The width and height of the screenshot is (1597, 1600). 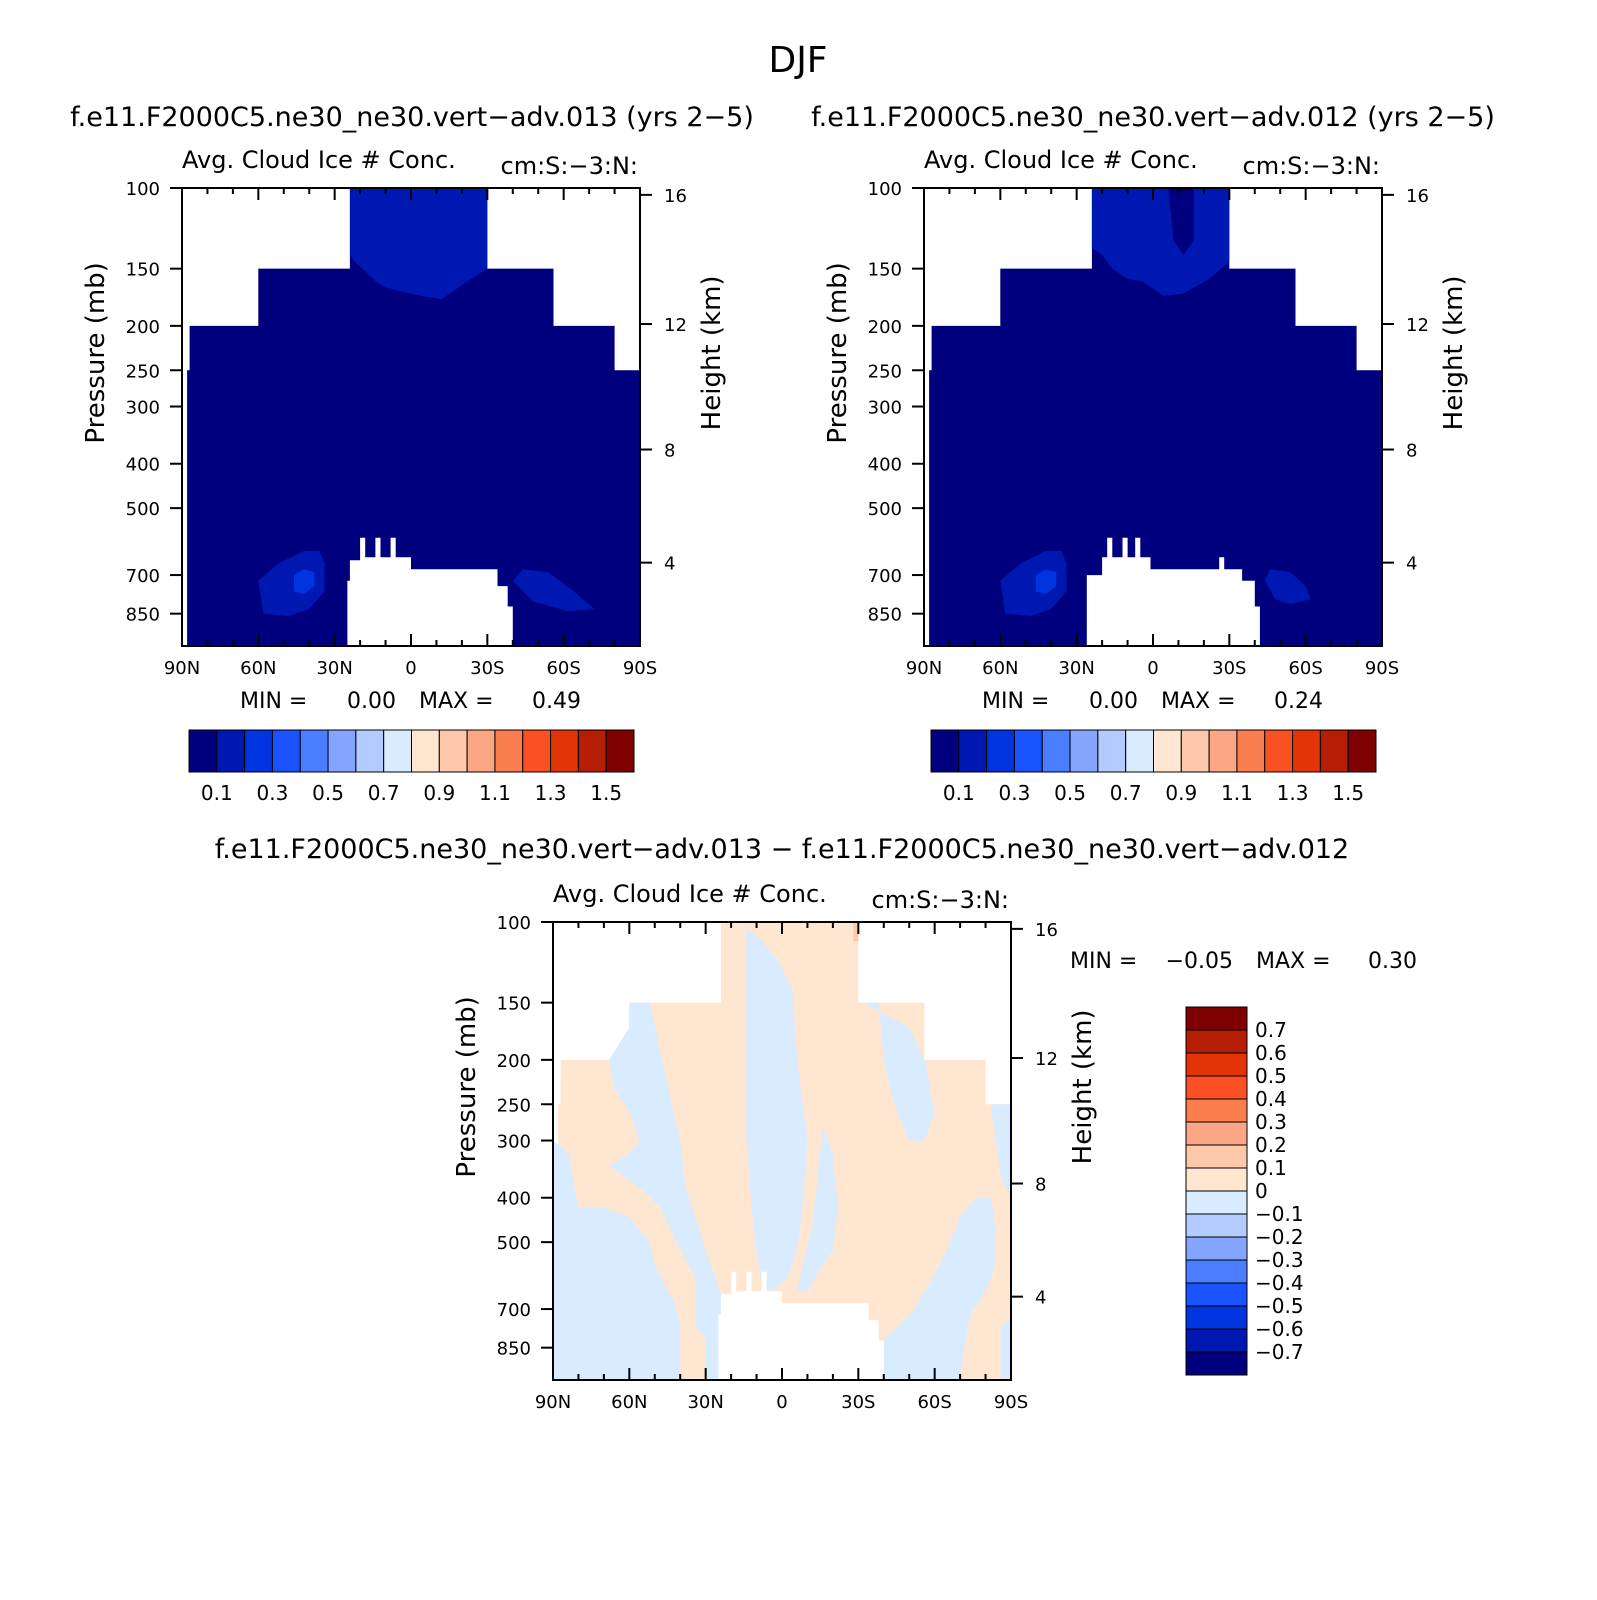 What do you see at coordinates (1181, 793) in the screenshot?
I see `colorbar-label: 0.9` at bounding box center [1181, 793].